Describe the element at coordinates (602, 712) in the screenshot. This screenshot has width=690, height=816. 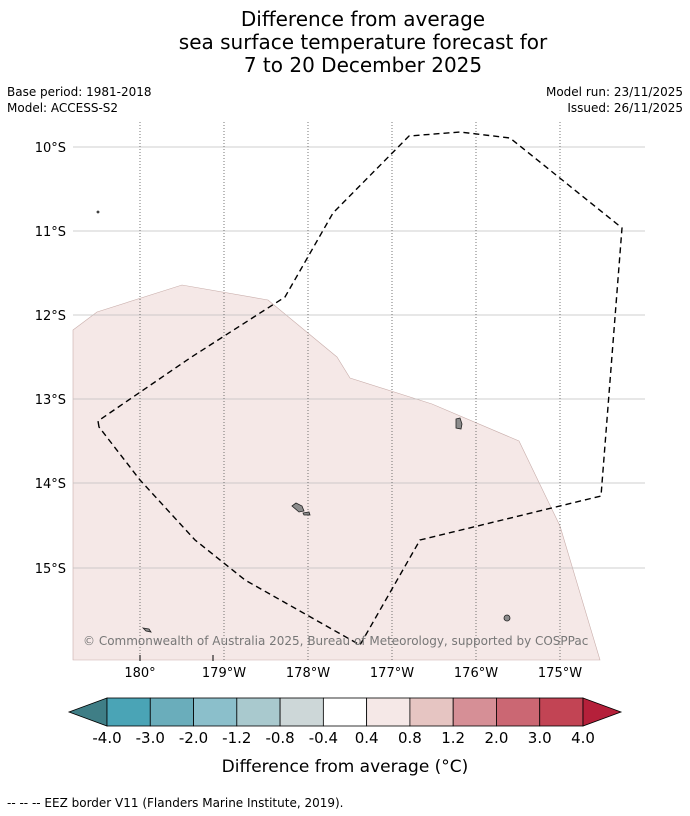
I see `legend-arrow-high` at that location.